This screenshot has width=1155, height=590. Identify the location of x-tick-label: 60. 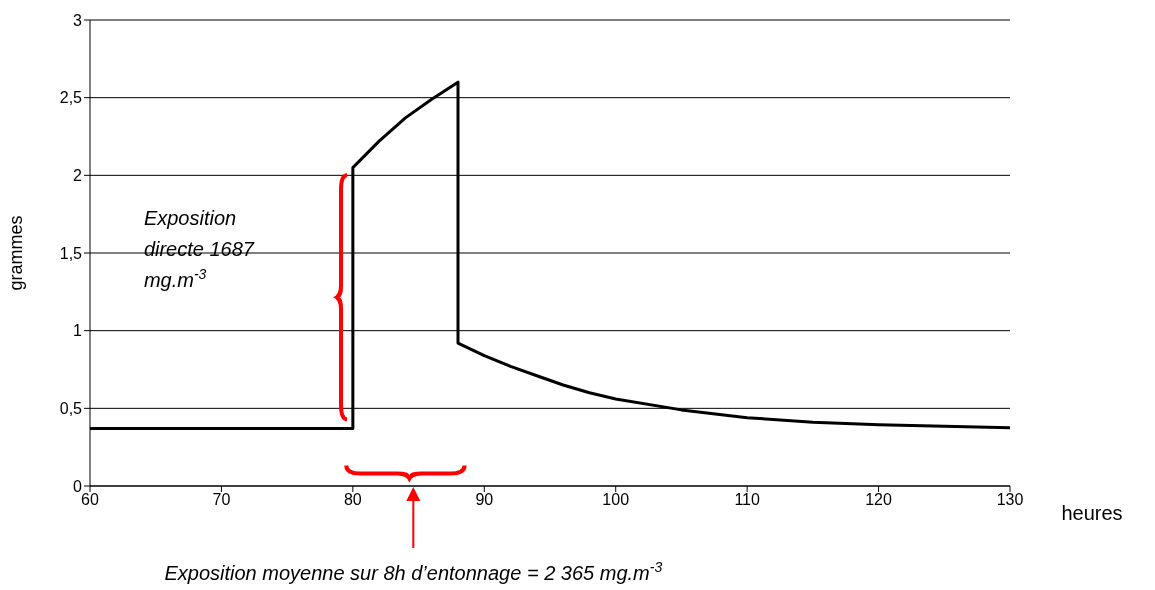
(90, 500).